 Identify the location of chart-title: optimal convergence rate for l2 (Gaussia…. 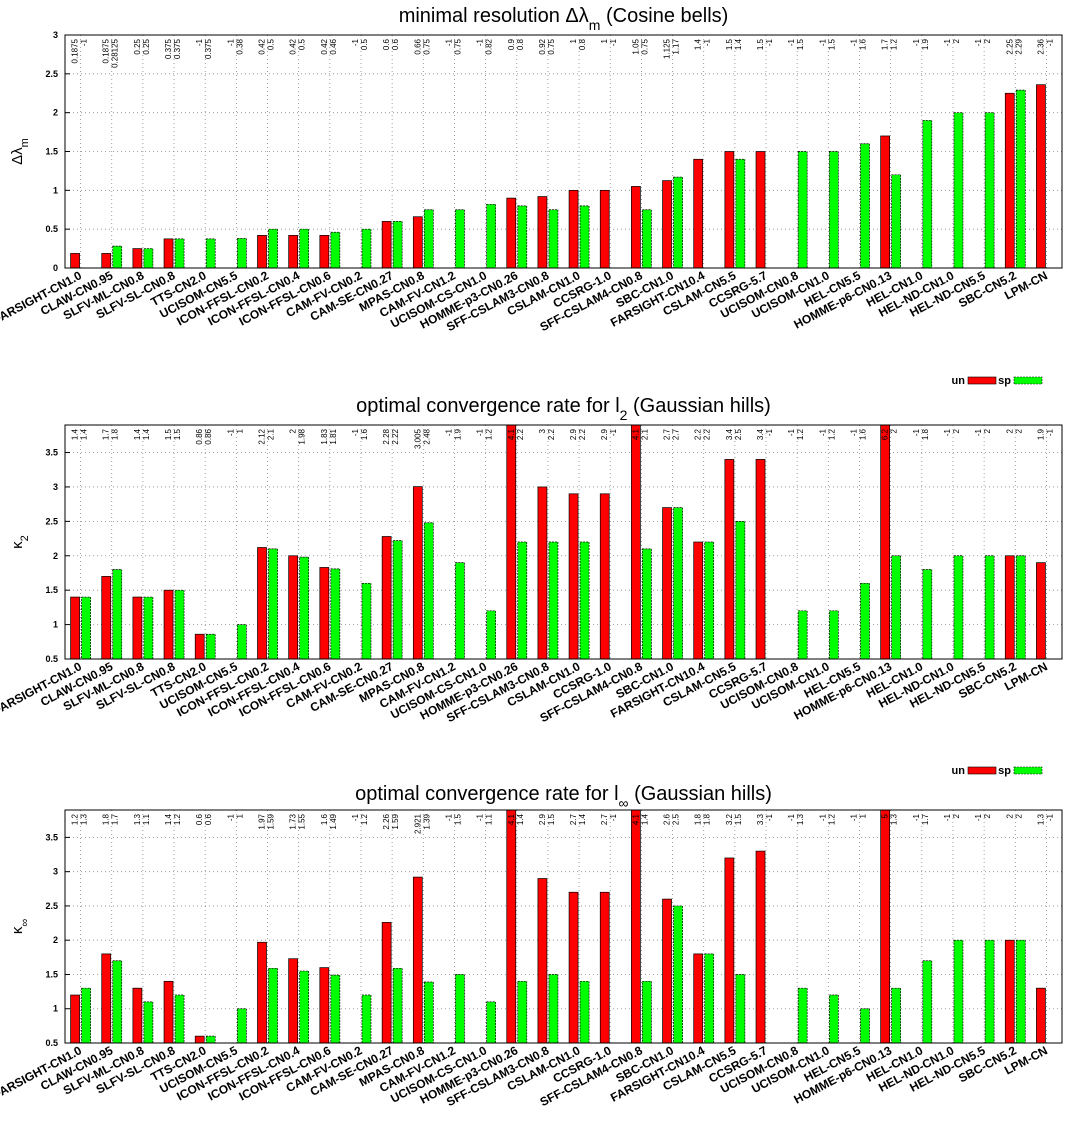
(563, 409).